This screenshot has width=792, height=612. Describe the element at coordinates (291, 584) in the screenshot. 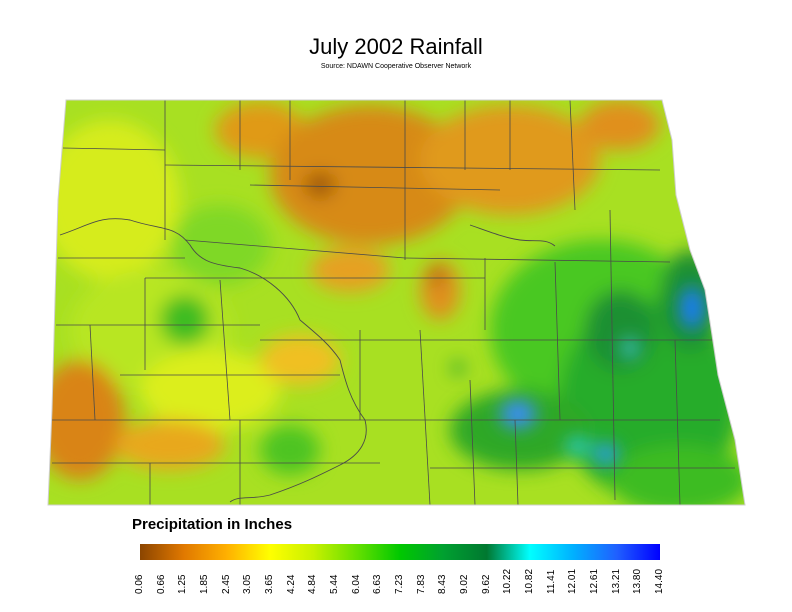

I see `legend-tick-label: 4.24` at that location.